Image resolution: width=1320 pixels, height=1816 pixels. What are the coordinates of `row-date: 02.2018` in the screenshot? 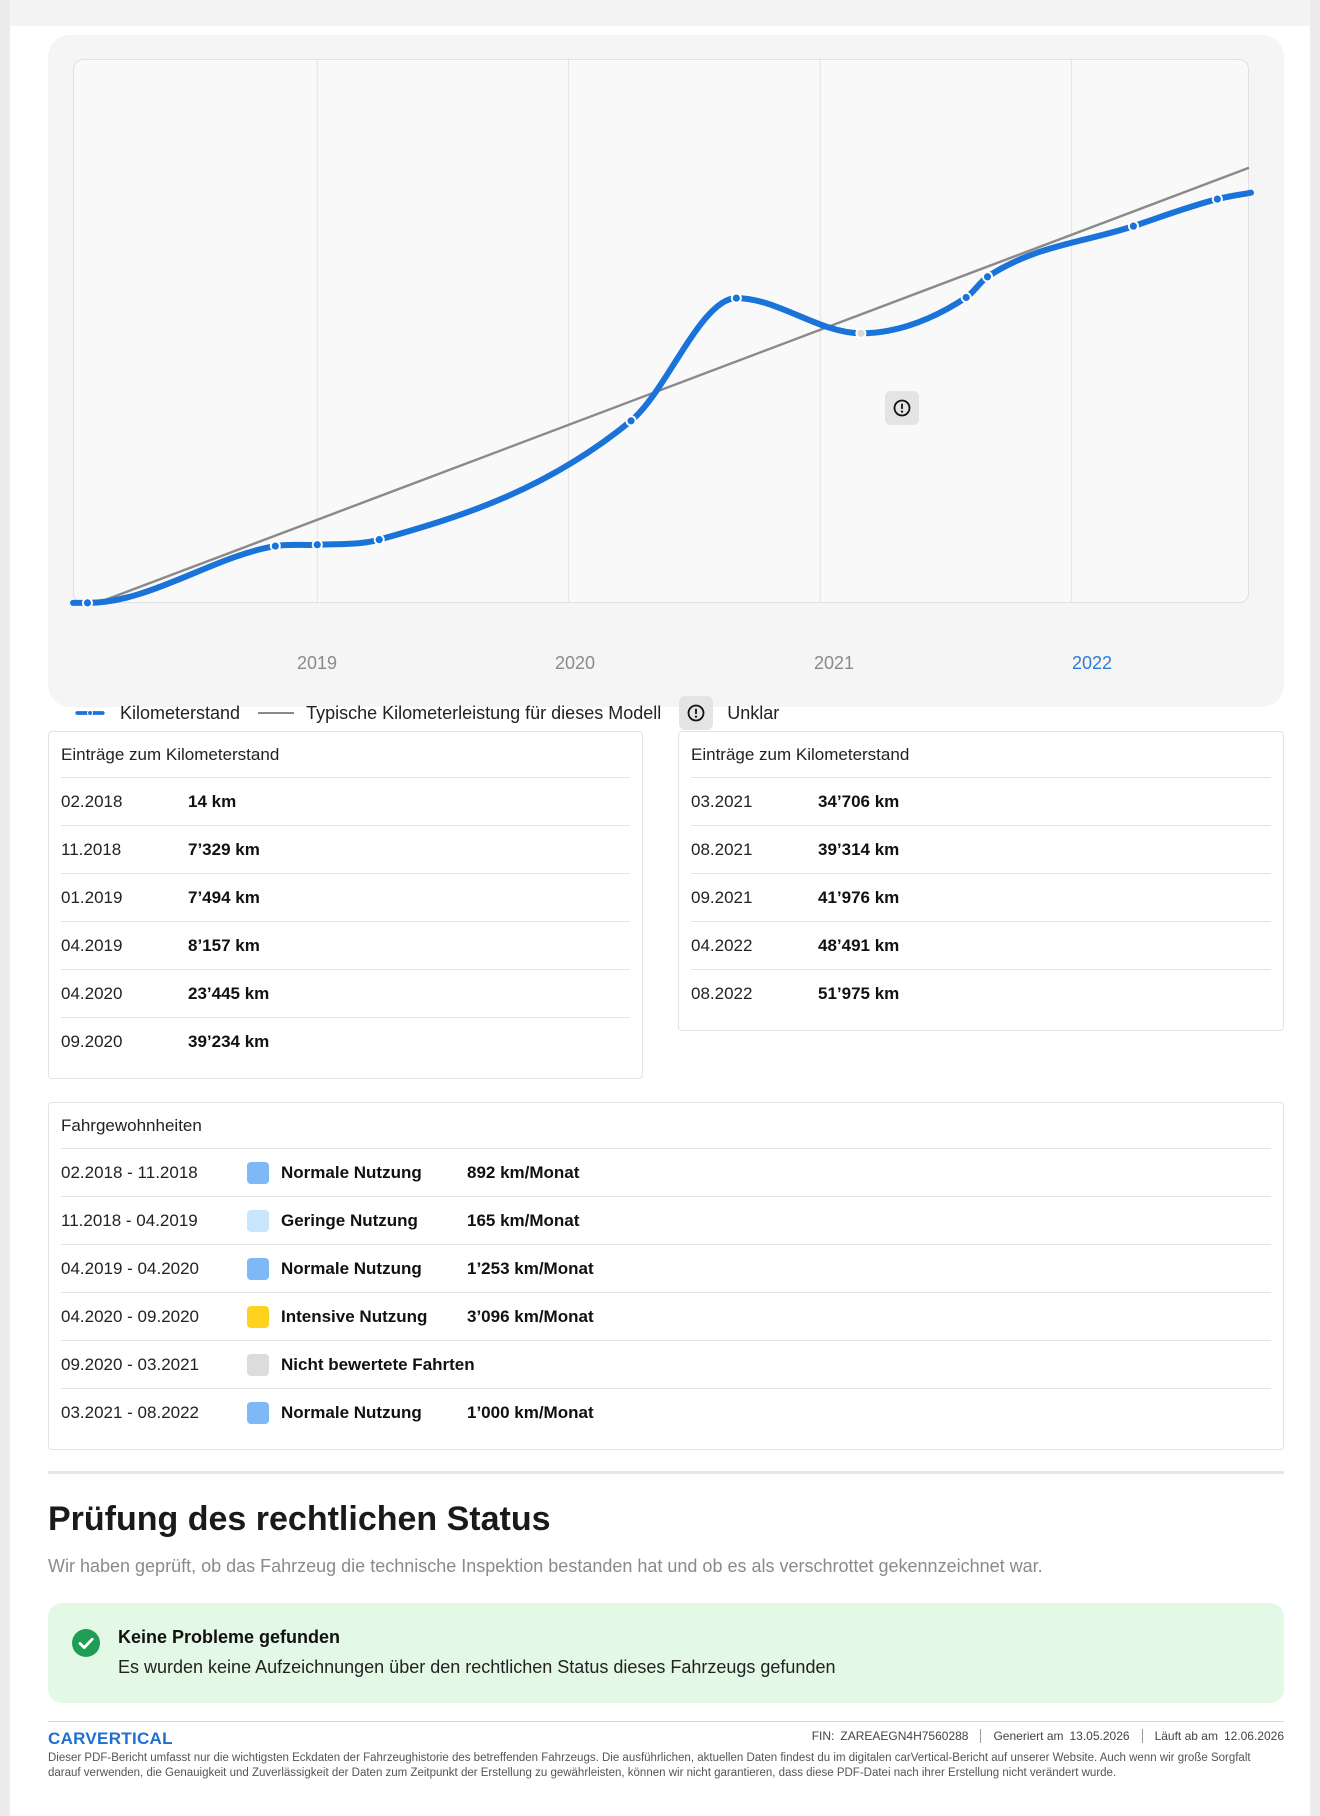 It's located at (92, 801).